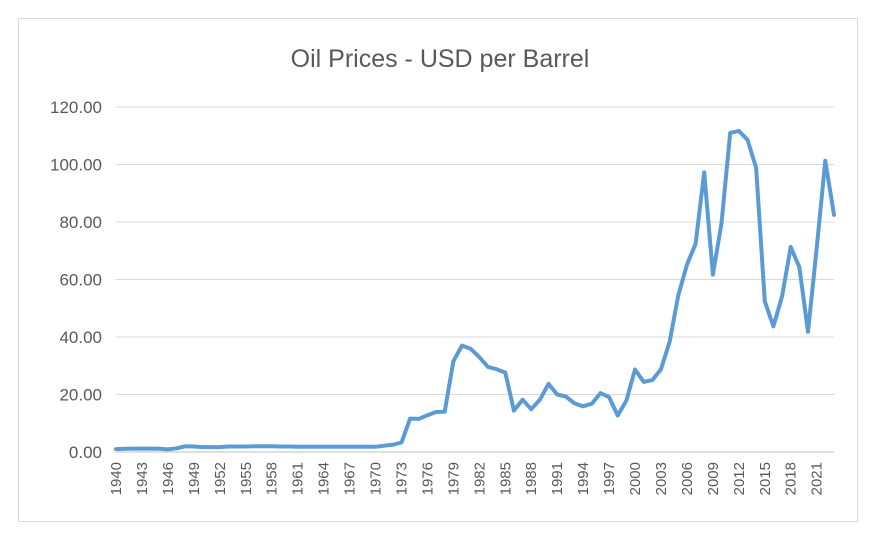  Describe the element at coordinates (453, 478) in the screenshot. I see `x-tick-label: 1979` at that location.